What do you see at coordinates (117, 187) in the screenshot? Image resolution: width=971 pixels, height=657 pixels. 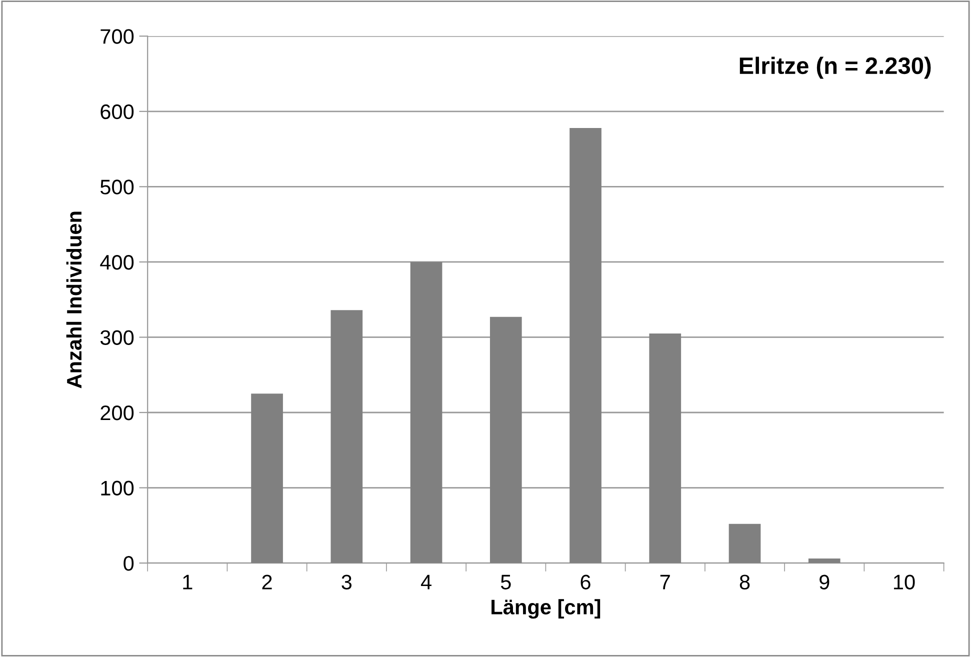 I see `y-tick-label: 500` at bounding box center [117, 187].